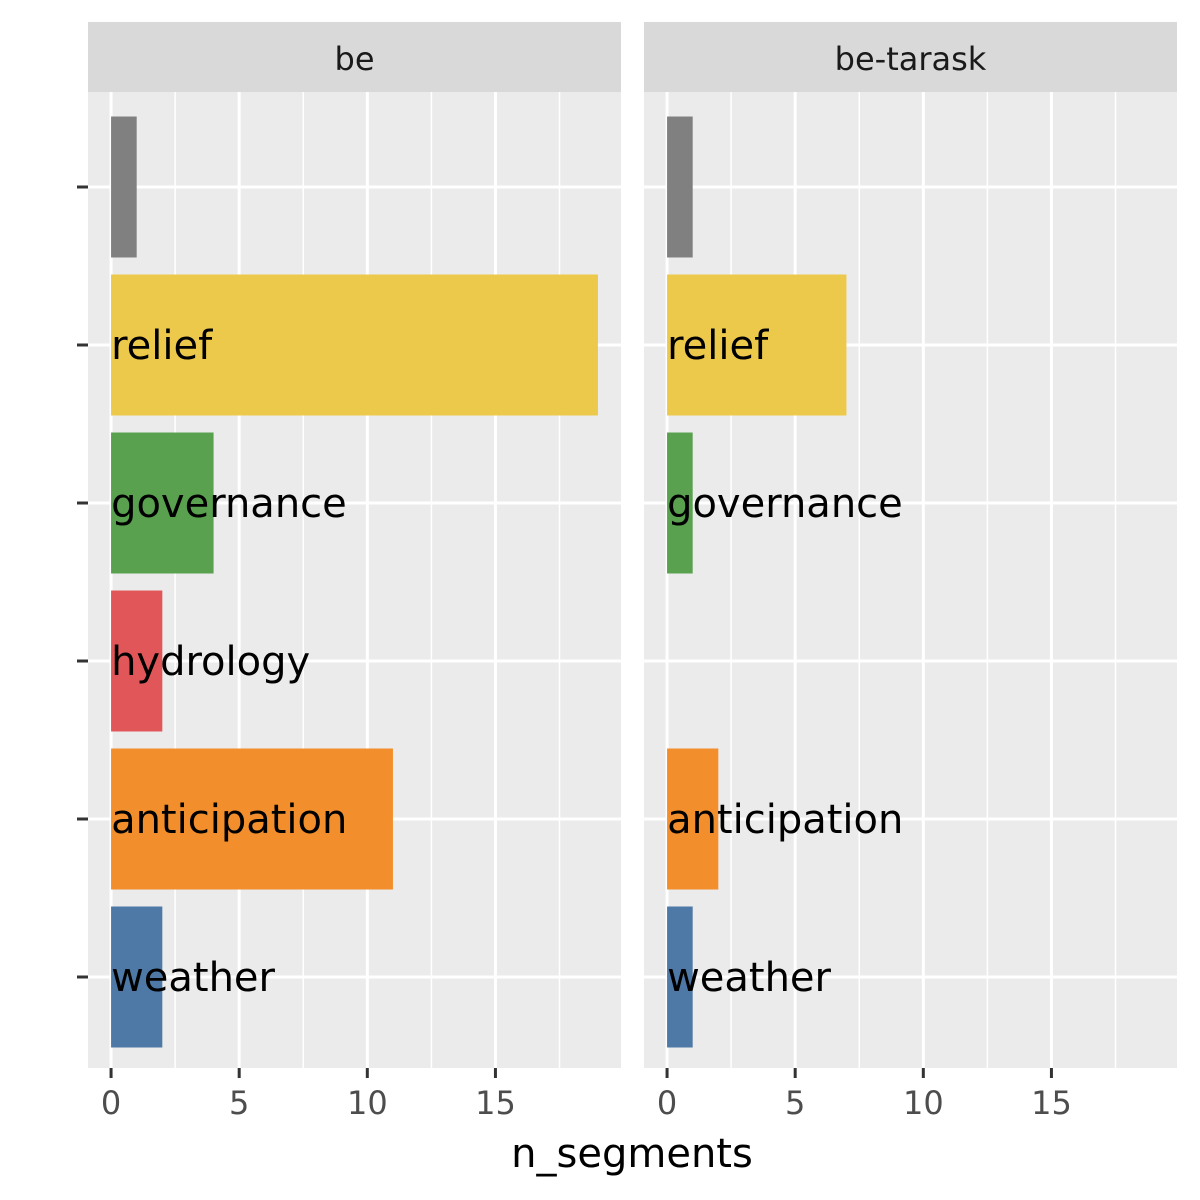 The image size is (1200, 1200). Describe the element at coordinates (632, 1154) in the screenshot. I see `x-axis-title: n_segments` at that location.